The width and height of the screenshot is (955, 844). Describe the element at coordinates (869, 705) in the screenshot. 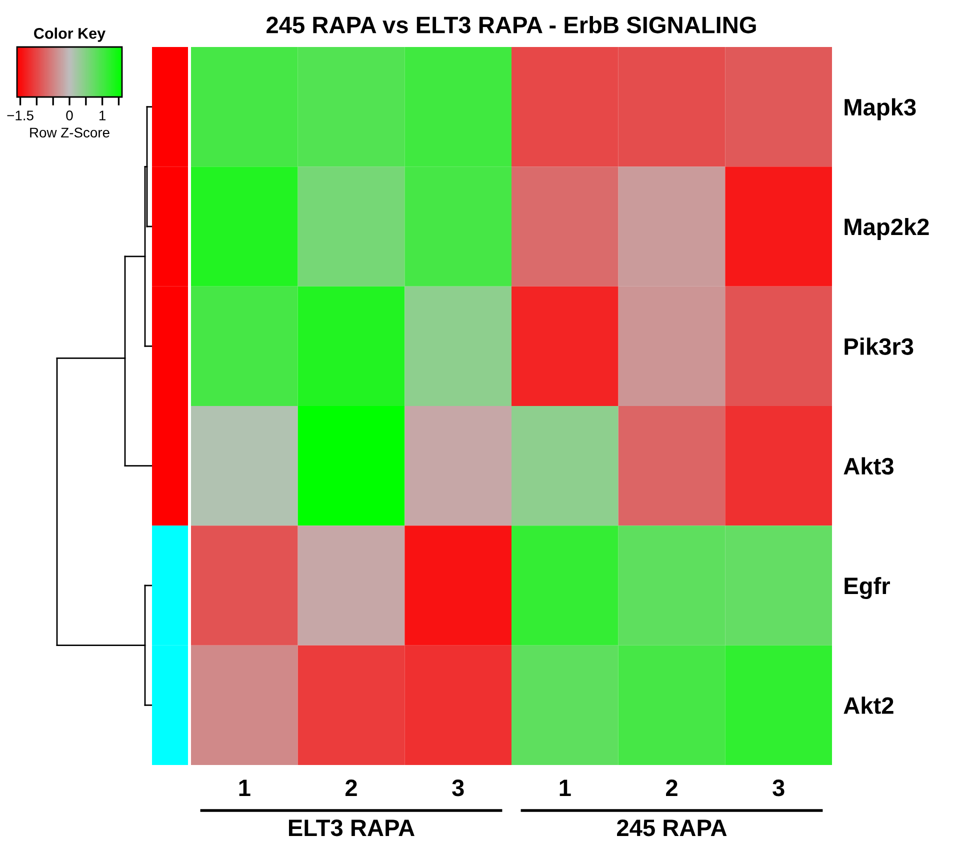

I see `y-tick-label: Akt2` at that location.